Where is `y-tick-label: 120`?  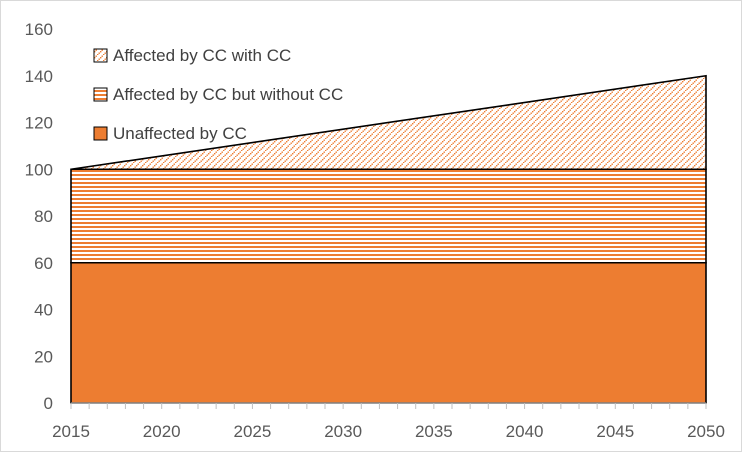
y-tick-label: 120 is located at coordinates (39, 123).